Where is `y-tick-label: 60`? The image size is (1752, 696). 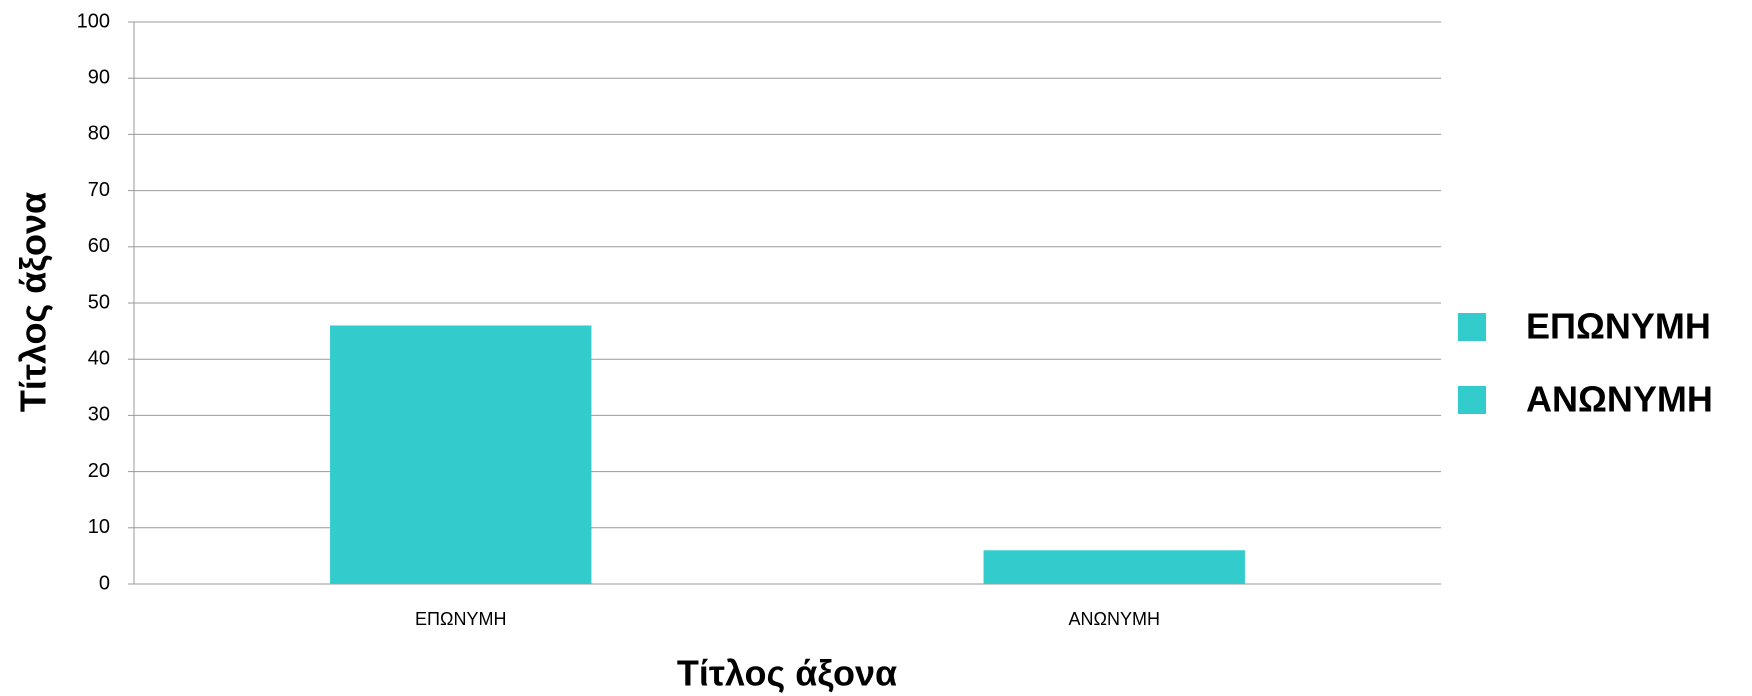 y-tick-label: 60 is located at coordinates (99, 246).